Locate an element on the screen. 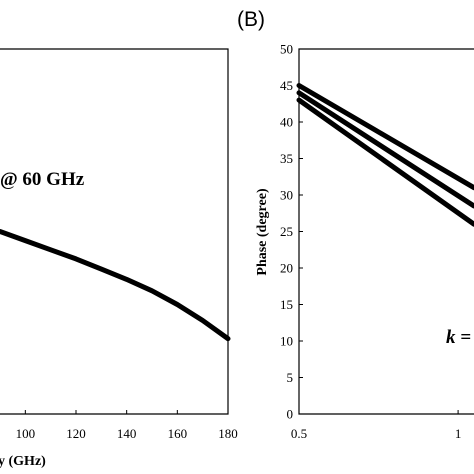 Image resolution: width=474 pixels, height=474 pixels. right-y-tick-label: 10 is located at coordinates (286, 341).